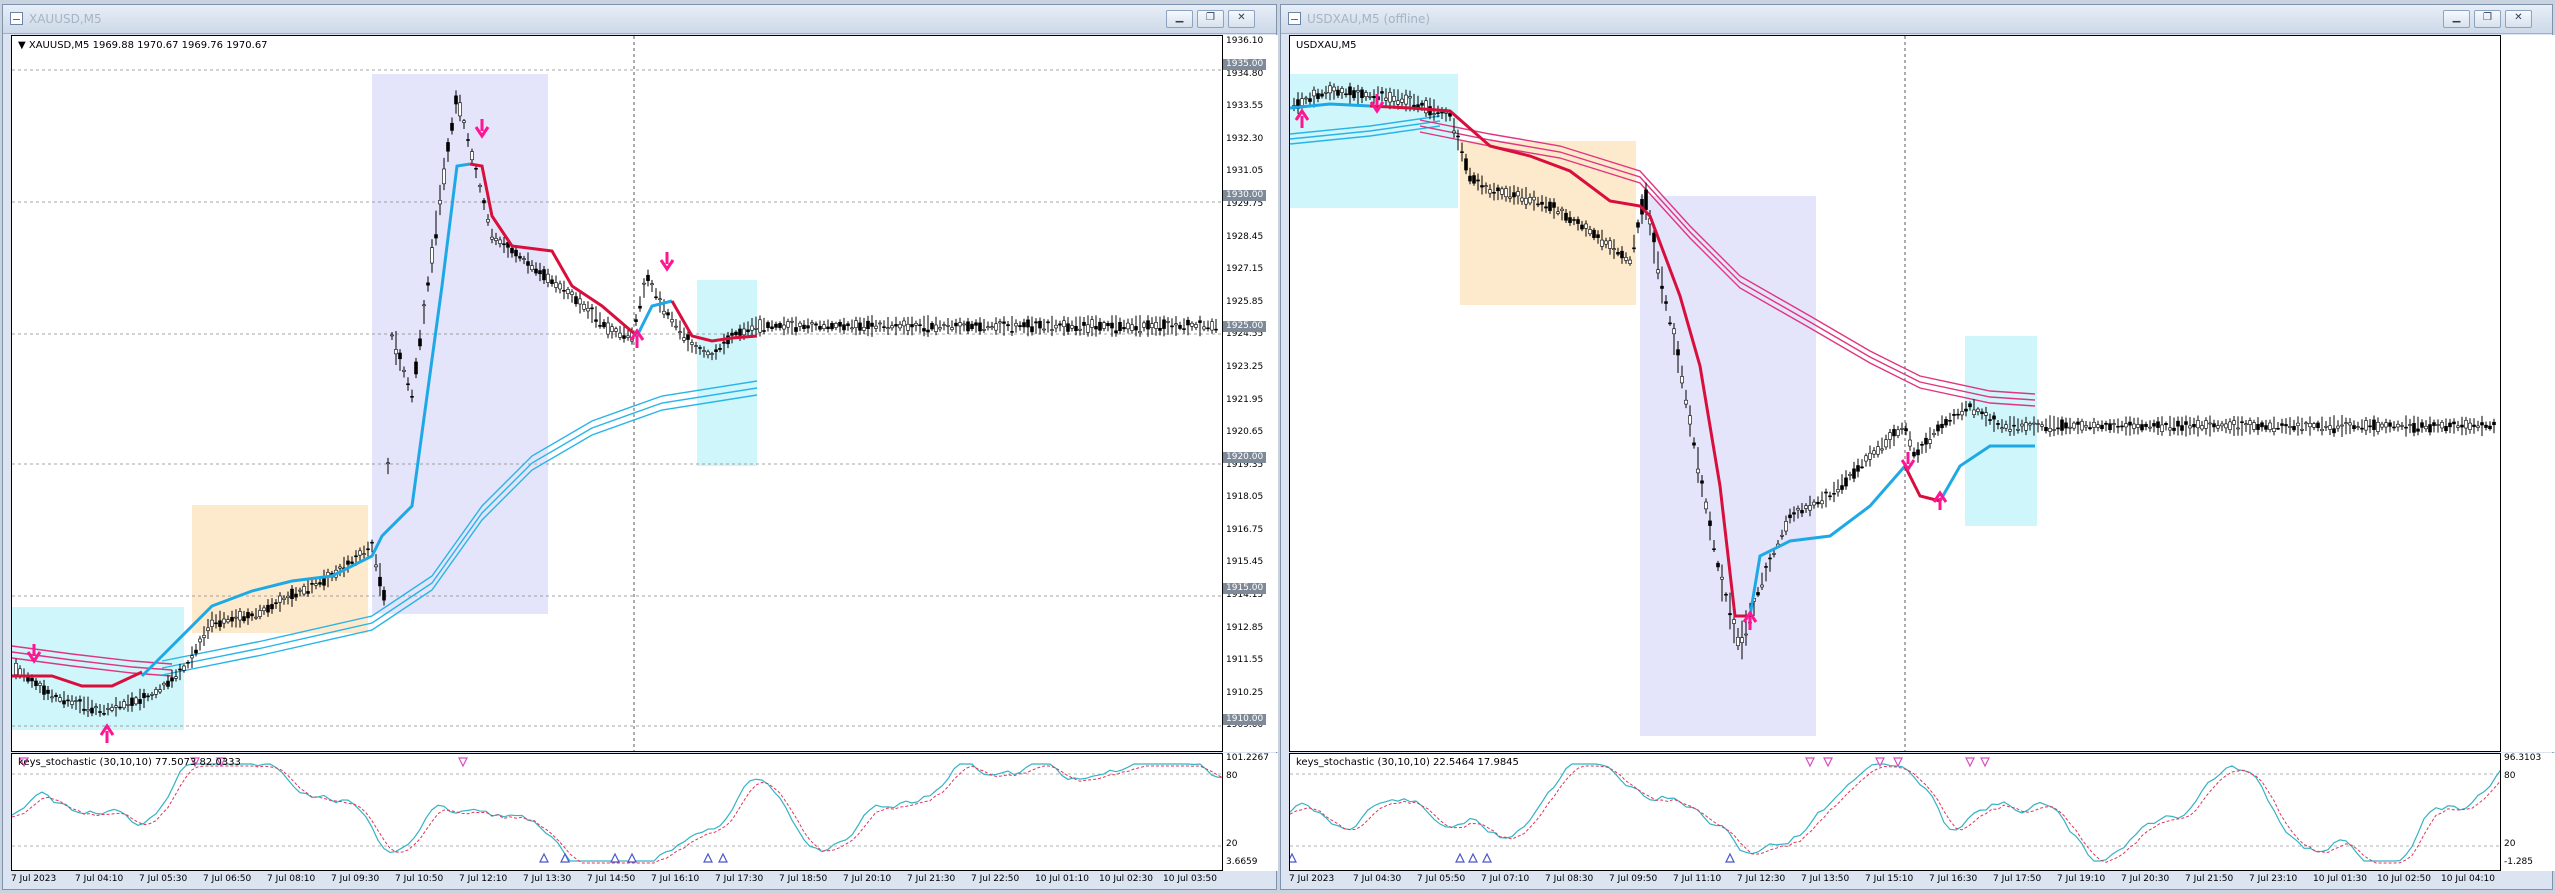 The height and width of the screenshot is (893, 2555). Describe the element at coordinates (1761, 879) in the screenshot. I see `time-label: 7 Jul 12:30` at that location.